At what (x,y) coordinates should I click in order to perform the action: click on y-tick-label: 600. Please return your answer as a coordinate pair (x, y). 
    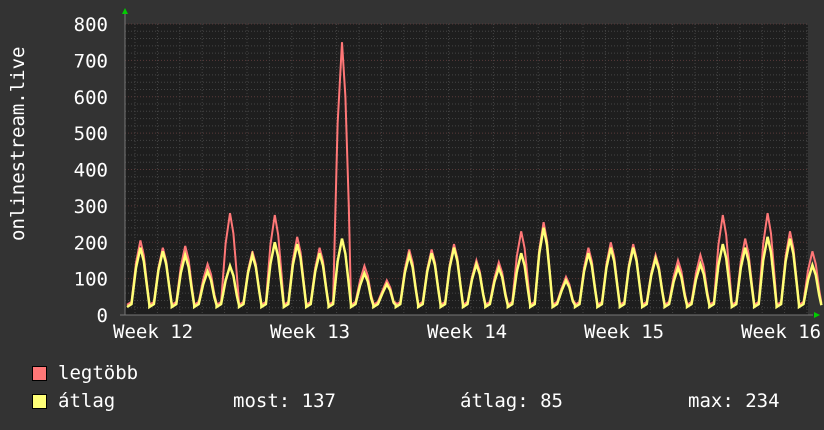
    Looking at the image, I should click on (91, 98).